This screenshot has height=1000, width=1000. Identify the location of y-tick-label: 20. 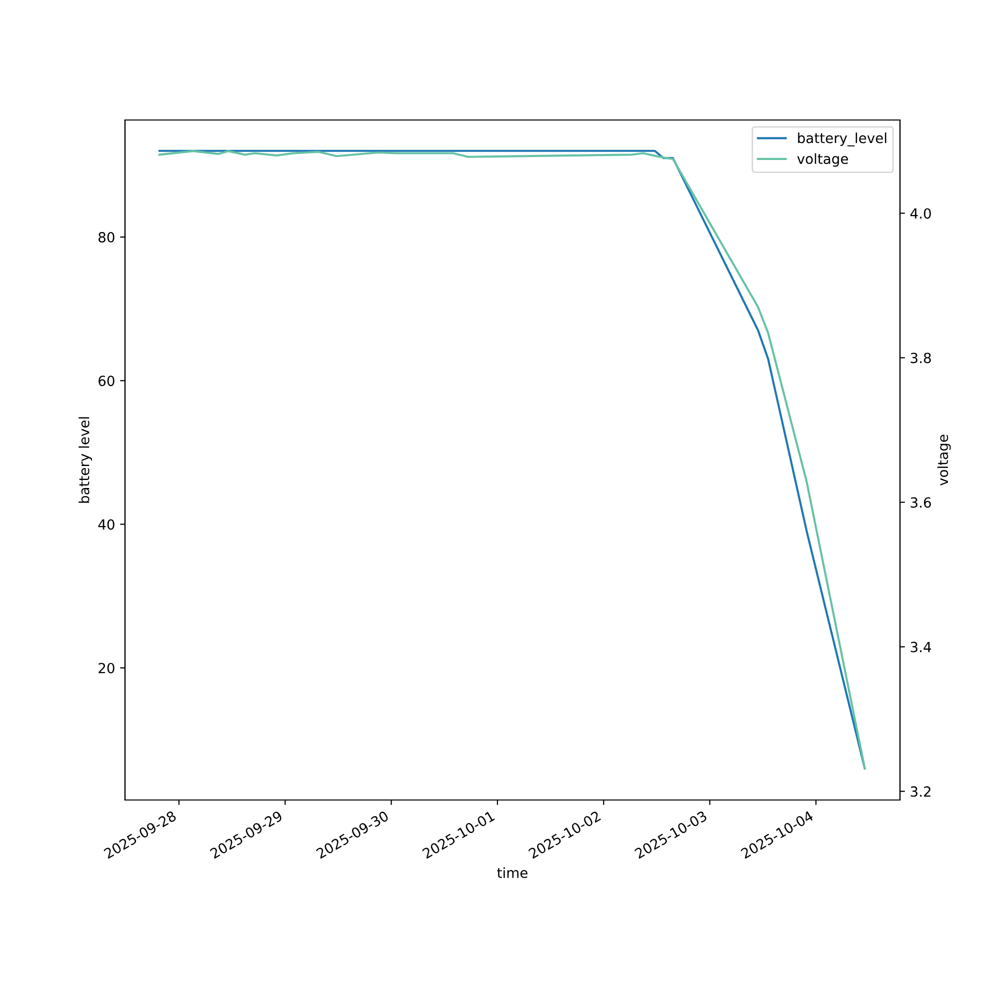
(106, 668).